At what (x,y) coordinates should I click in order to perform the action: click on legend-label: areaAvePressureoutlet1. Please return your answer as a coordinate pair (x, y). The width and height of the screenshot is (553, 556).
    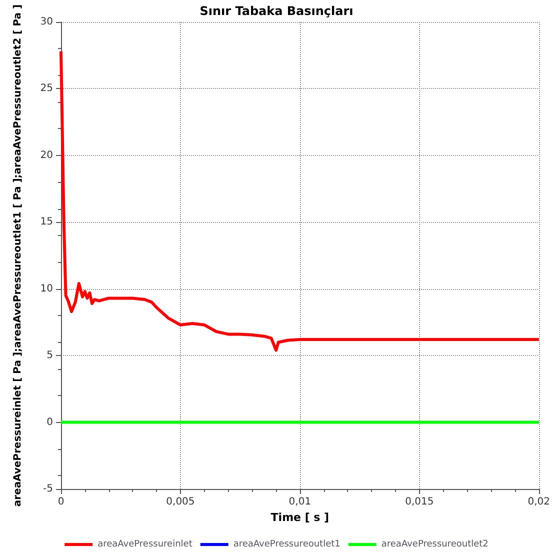
    Looking at the image, I should click on (286, 545).